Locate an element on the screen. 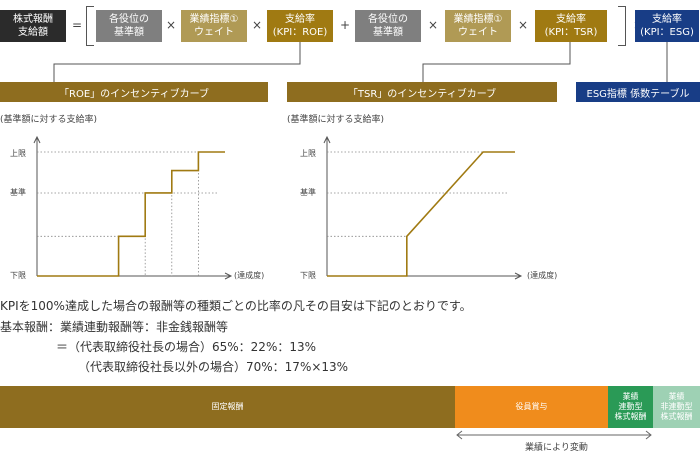 The height and width of the screenshot is (455, 700). times-sign-3: × is located at coordinates (433, 25).